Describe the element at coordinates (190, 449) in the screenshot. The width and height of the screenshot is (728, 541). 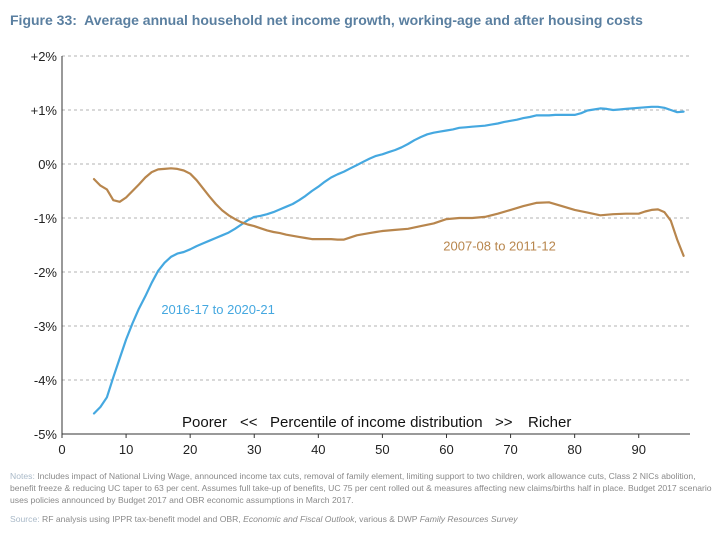
I see `x-tick-label: 20` at that location.